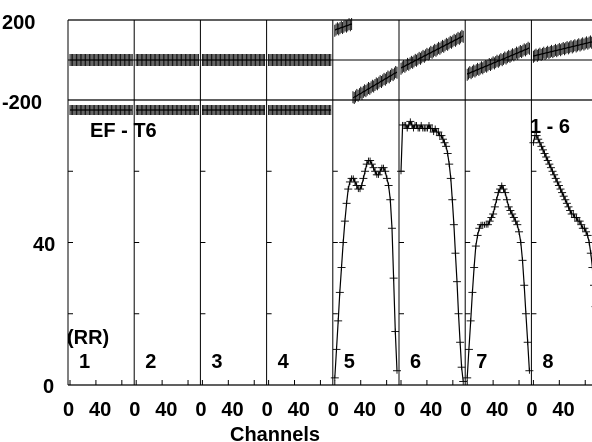 This screenshot has height=442, width=592. I want to click on panel-number: 8, so click(547, 362).